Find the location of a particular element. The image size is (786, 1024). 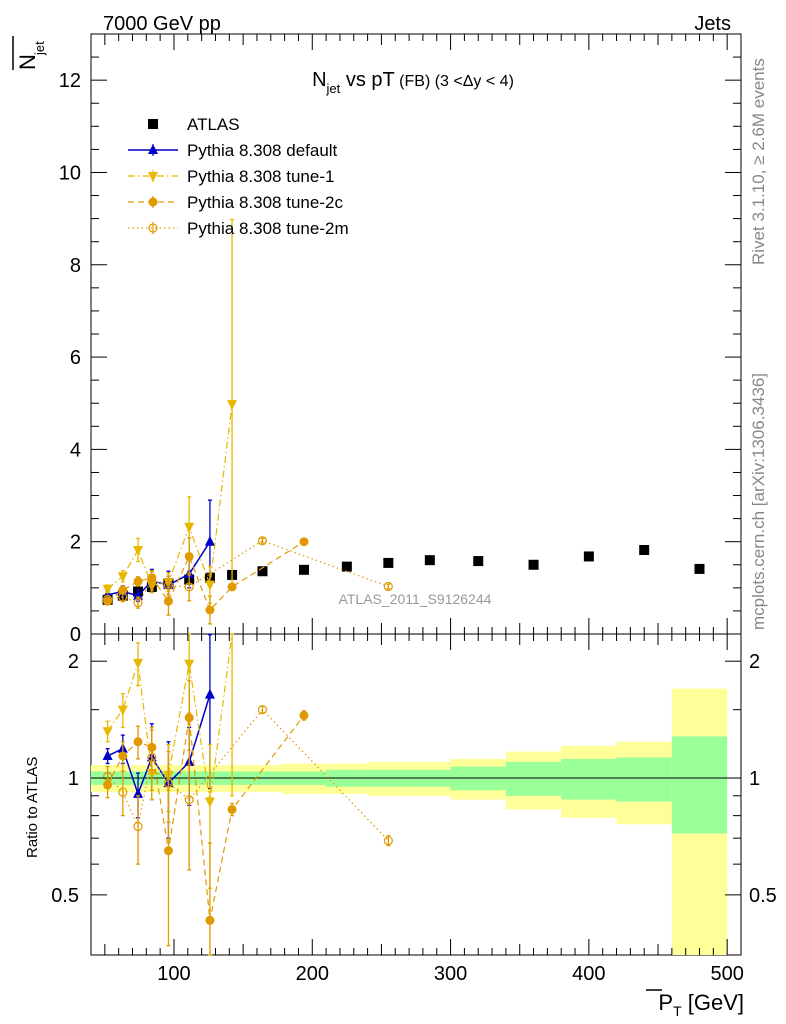

legend-label: ATLAS is located at coordinates (213, 124).